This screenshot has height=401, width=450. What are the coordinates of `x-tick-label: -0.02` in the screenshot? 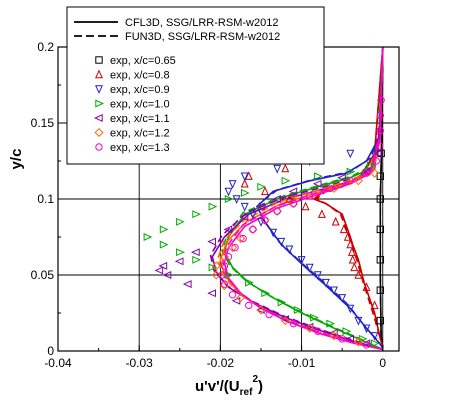 It's located at (221, 363).